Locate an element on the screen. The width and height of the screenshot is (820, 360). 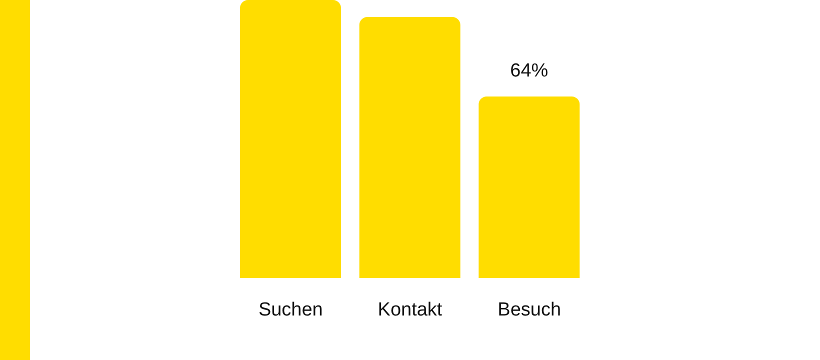
x-tick-label: Kontakt is located at coordinates (410, 309).